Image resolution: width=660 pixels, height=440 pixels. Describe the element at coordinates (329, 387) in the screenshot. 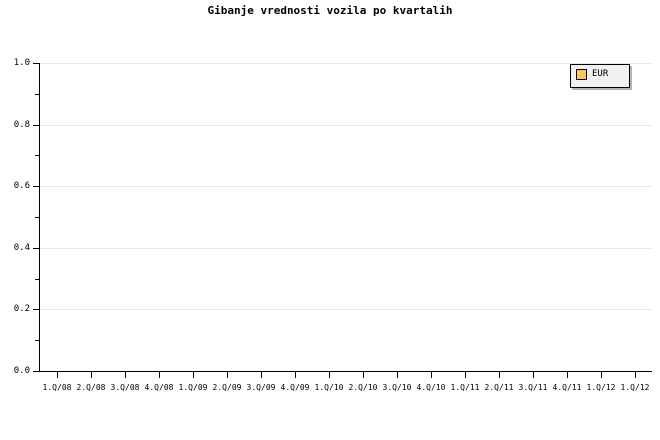

I see `x-axis-tick-label: 1.Q/10` at that location.